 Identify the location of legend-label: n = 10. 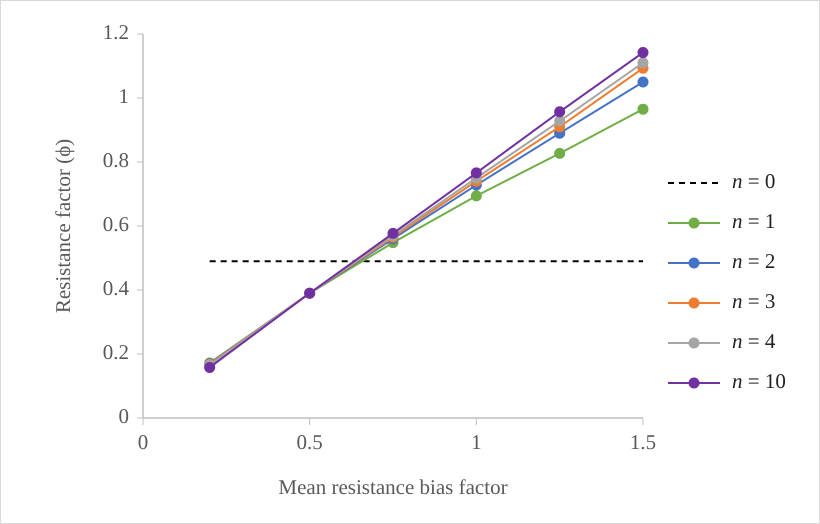
(759, 380).